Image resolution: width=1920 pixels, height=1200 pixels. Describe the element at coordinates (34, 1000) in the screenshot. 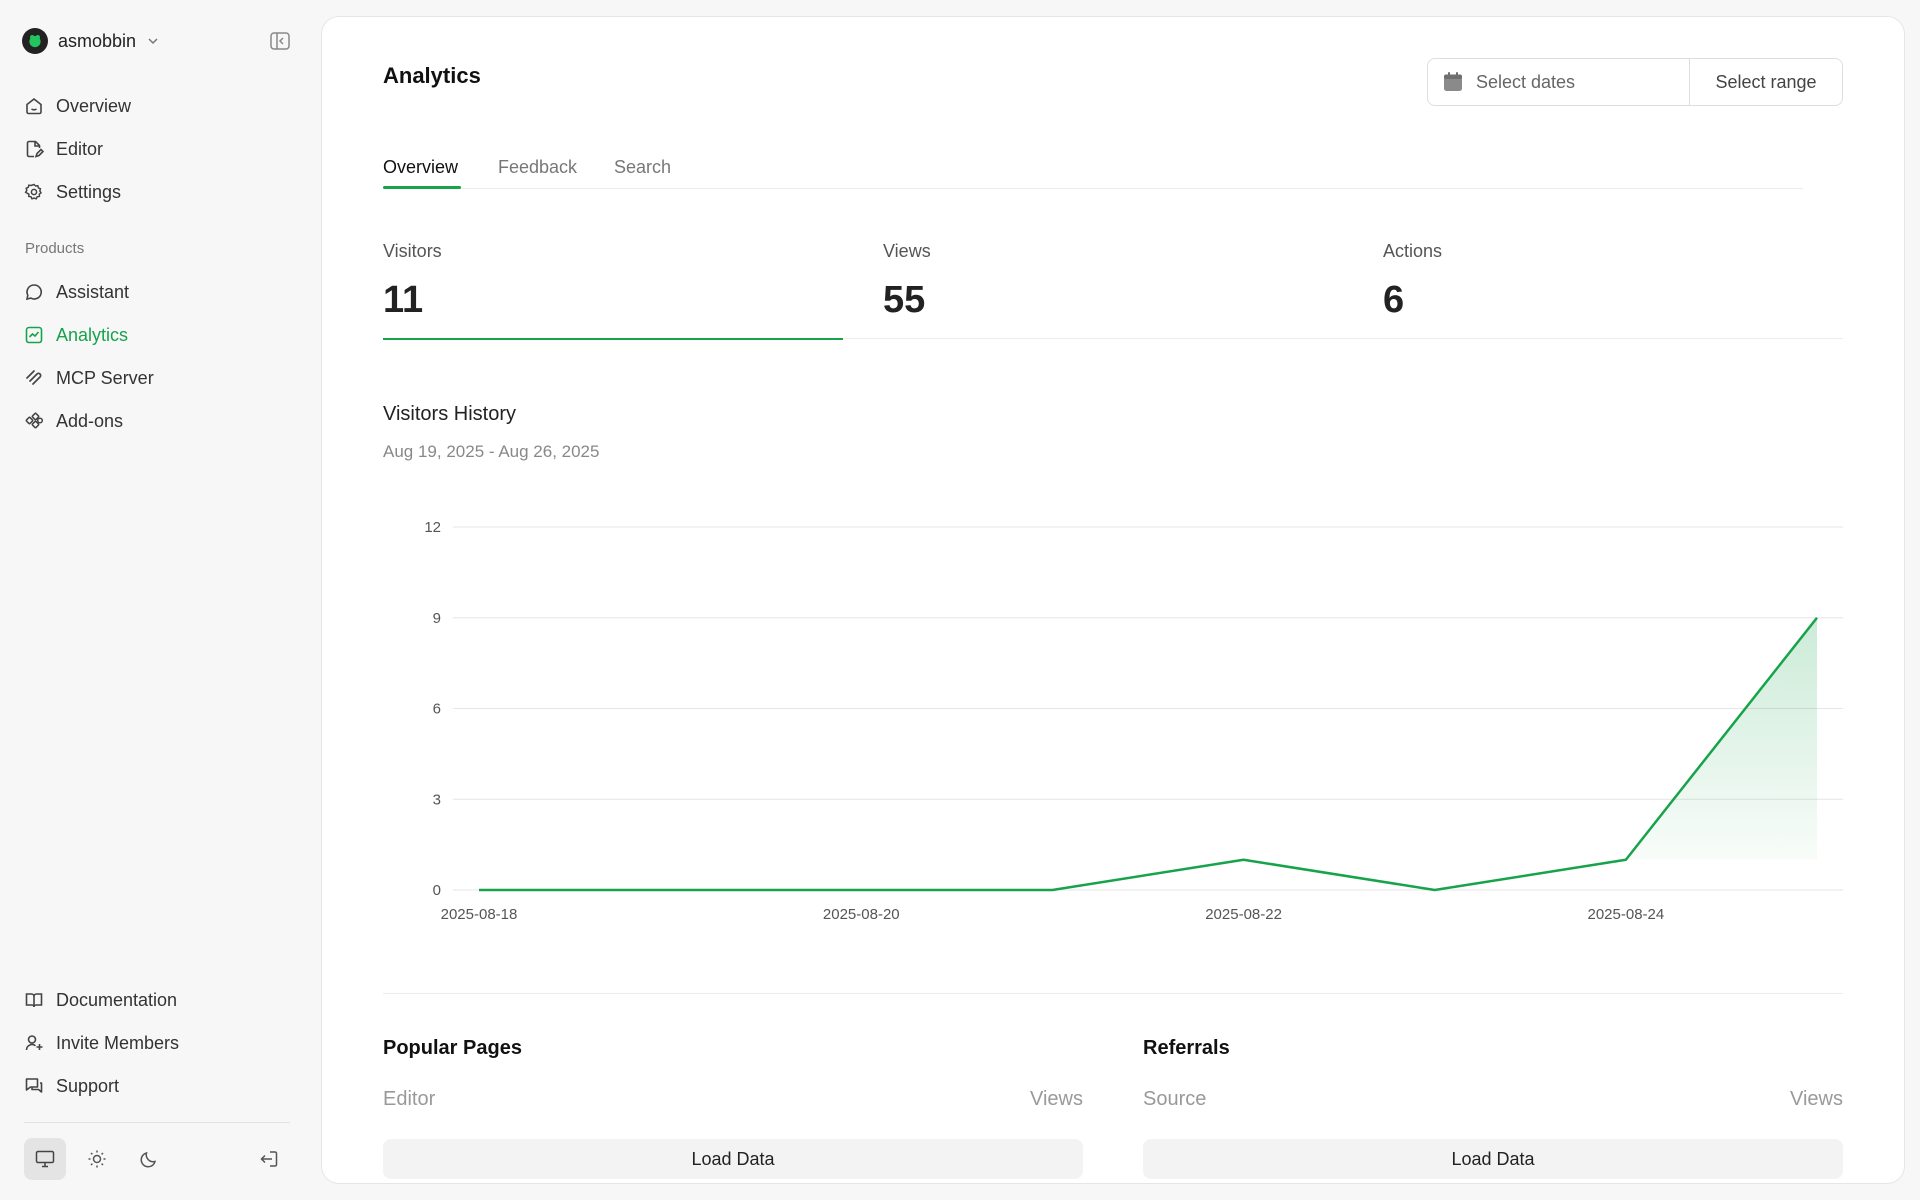

I see `book-icon` at that location.